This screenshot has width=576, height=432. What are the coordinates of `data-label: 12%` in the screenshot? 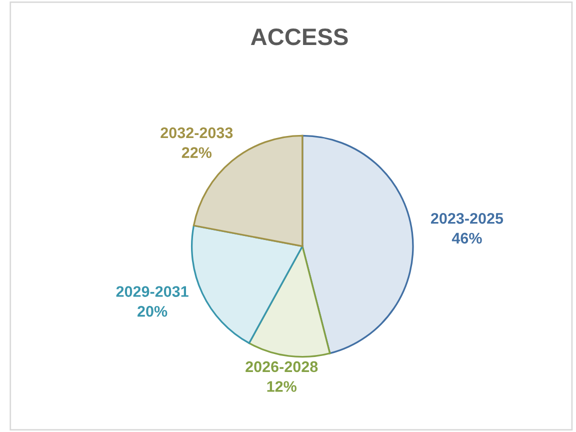 It's located at (281, 386).